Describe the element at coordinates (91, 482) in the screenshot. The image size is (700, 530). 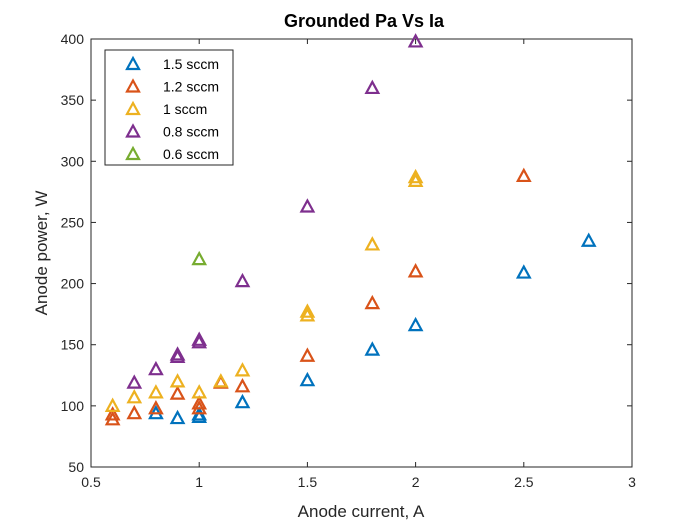
I see `x-tick-label: 0.5` at that location.